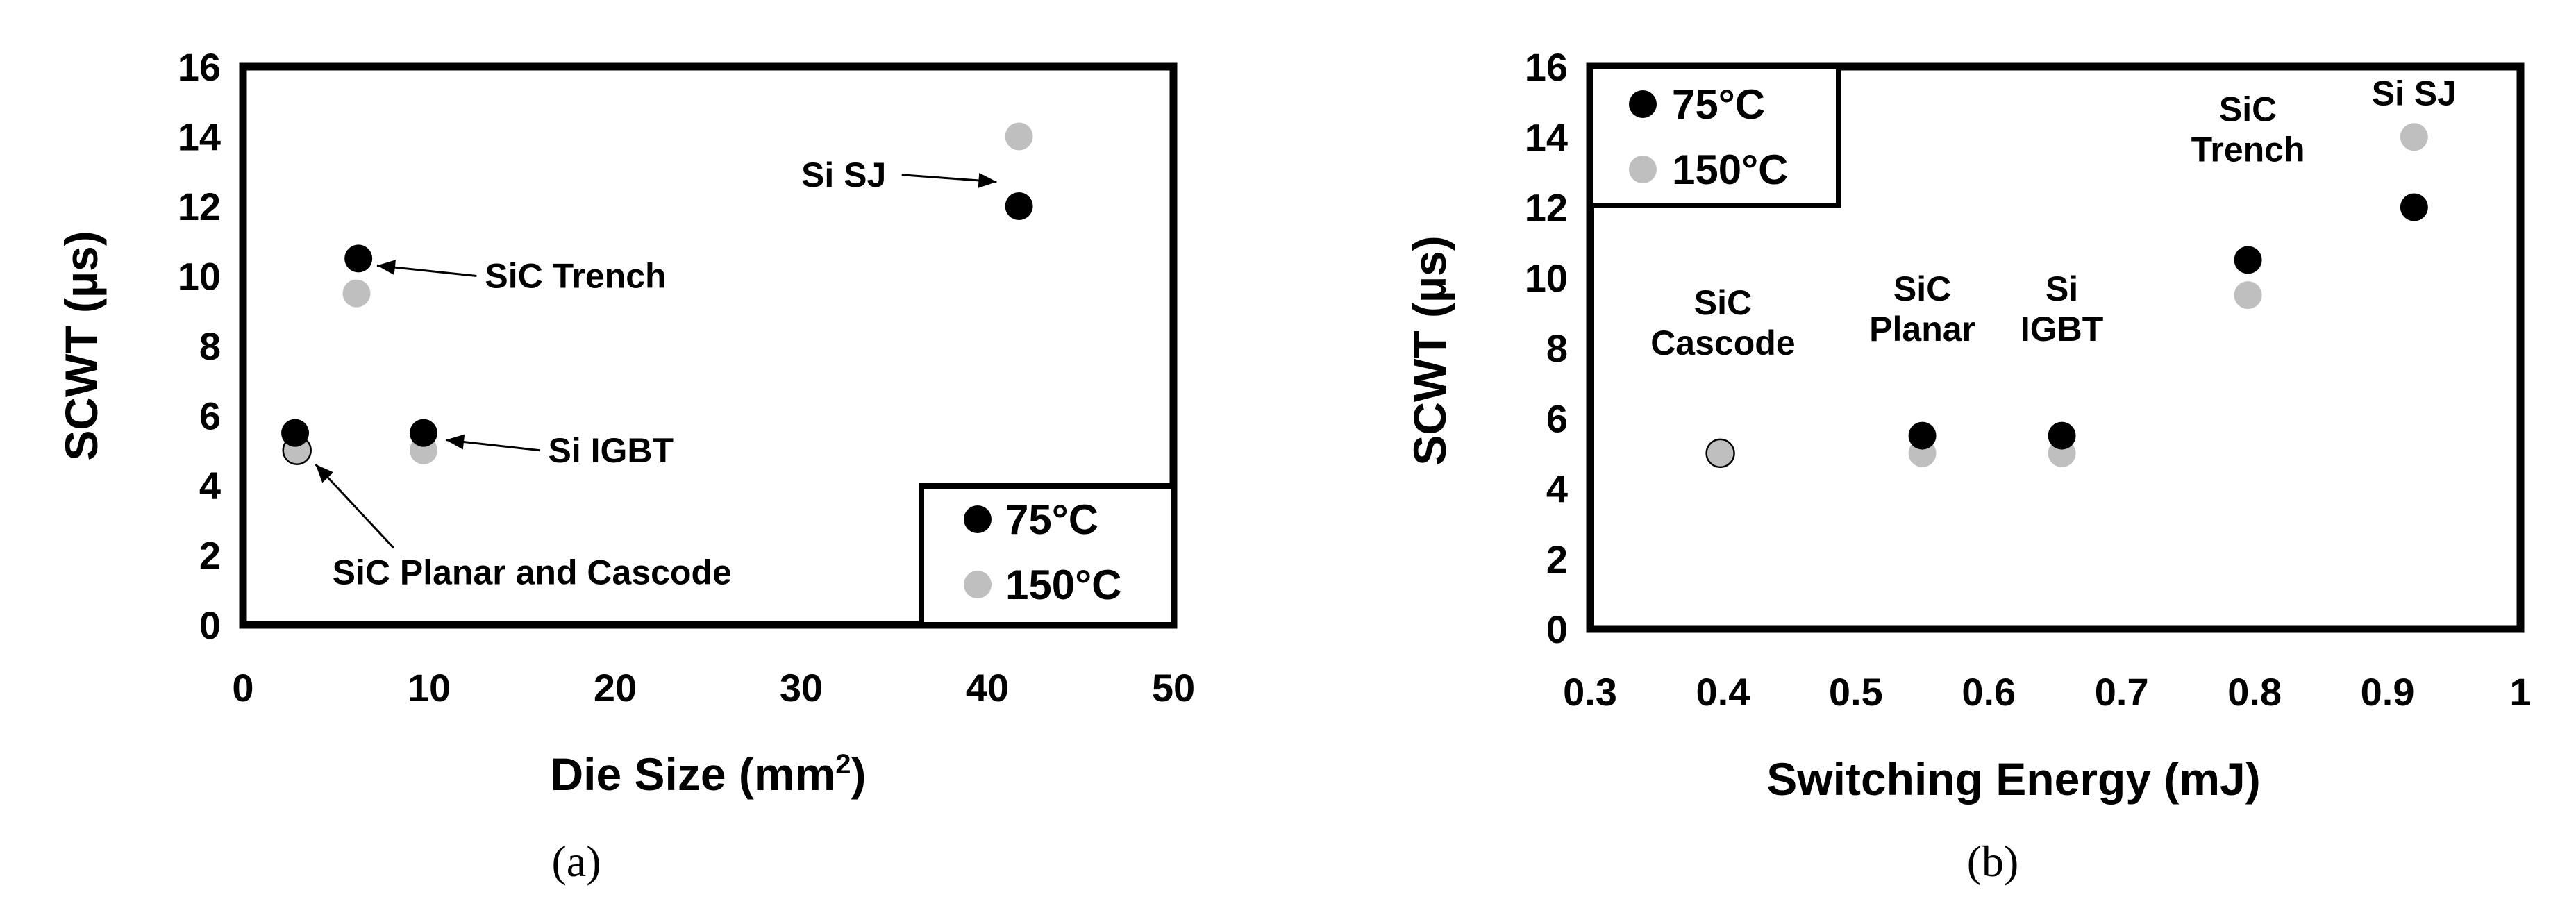 The image size is (2576, 906). What do you see at coordinates (987, 688) in the screenshot?
I see `x-tick-label-a: 40` at bounding box center [987, 688].